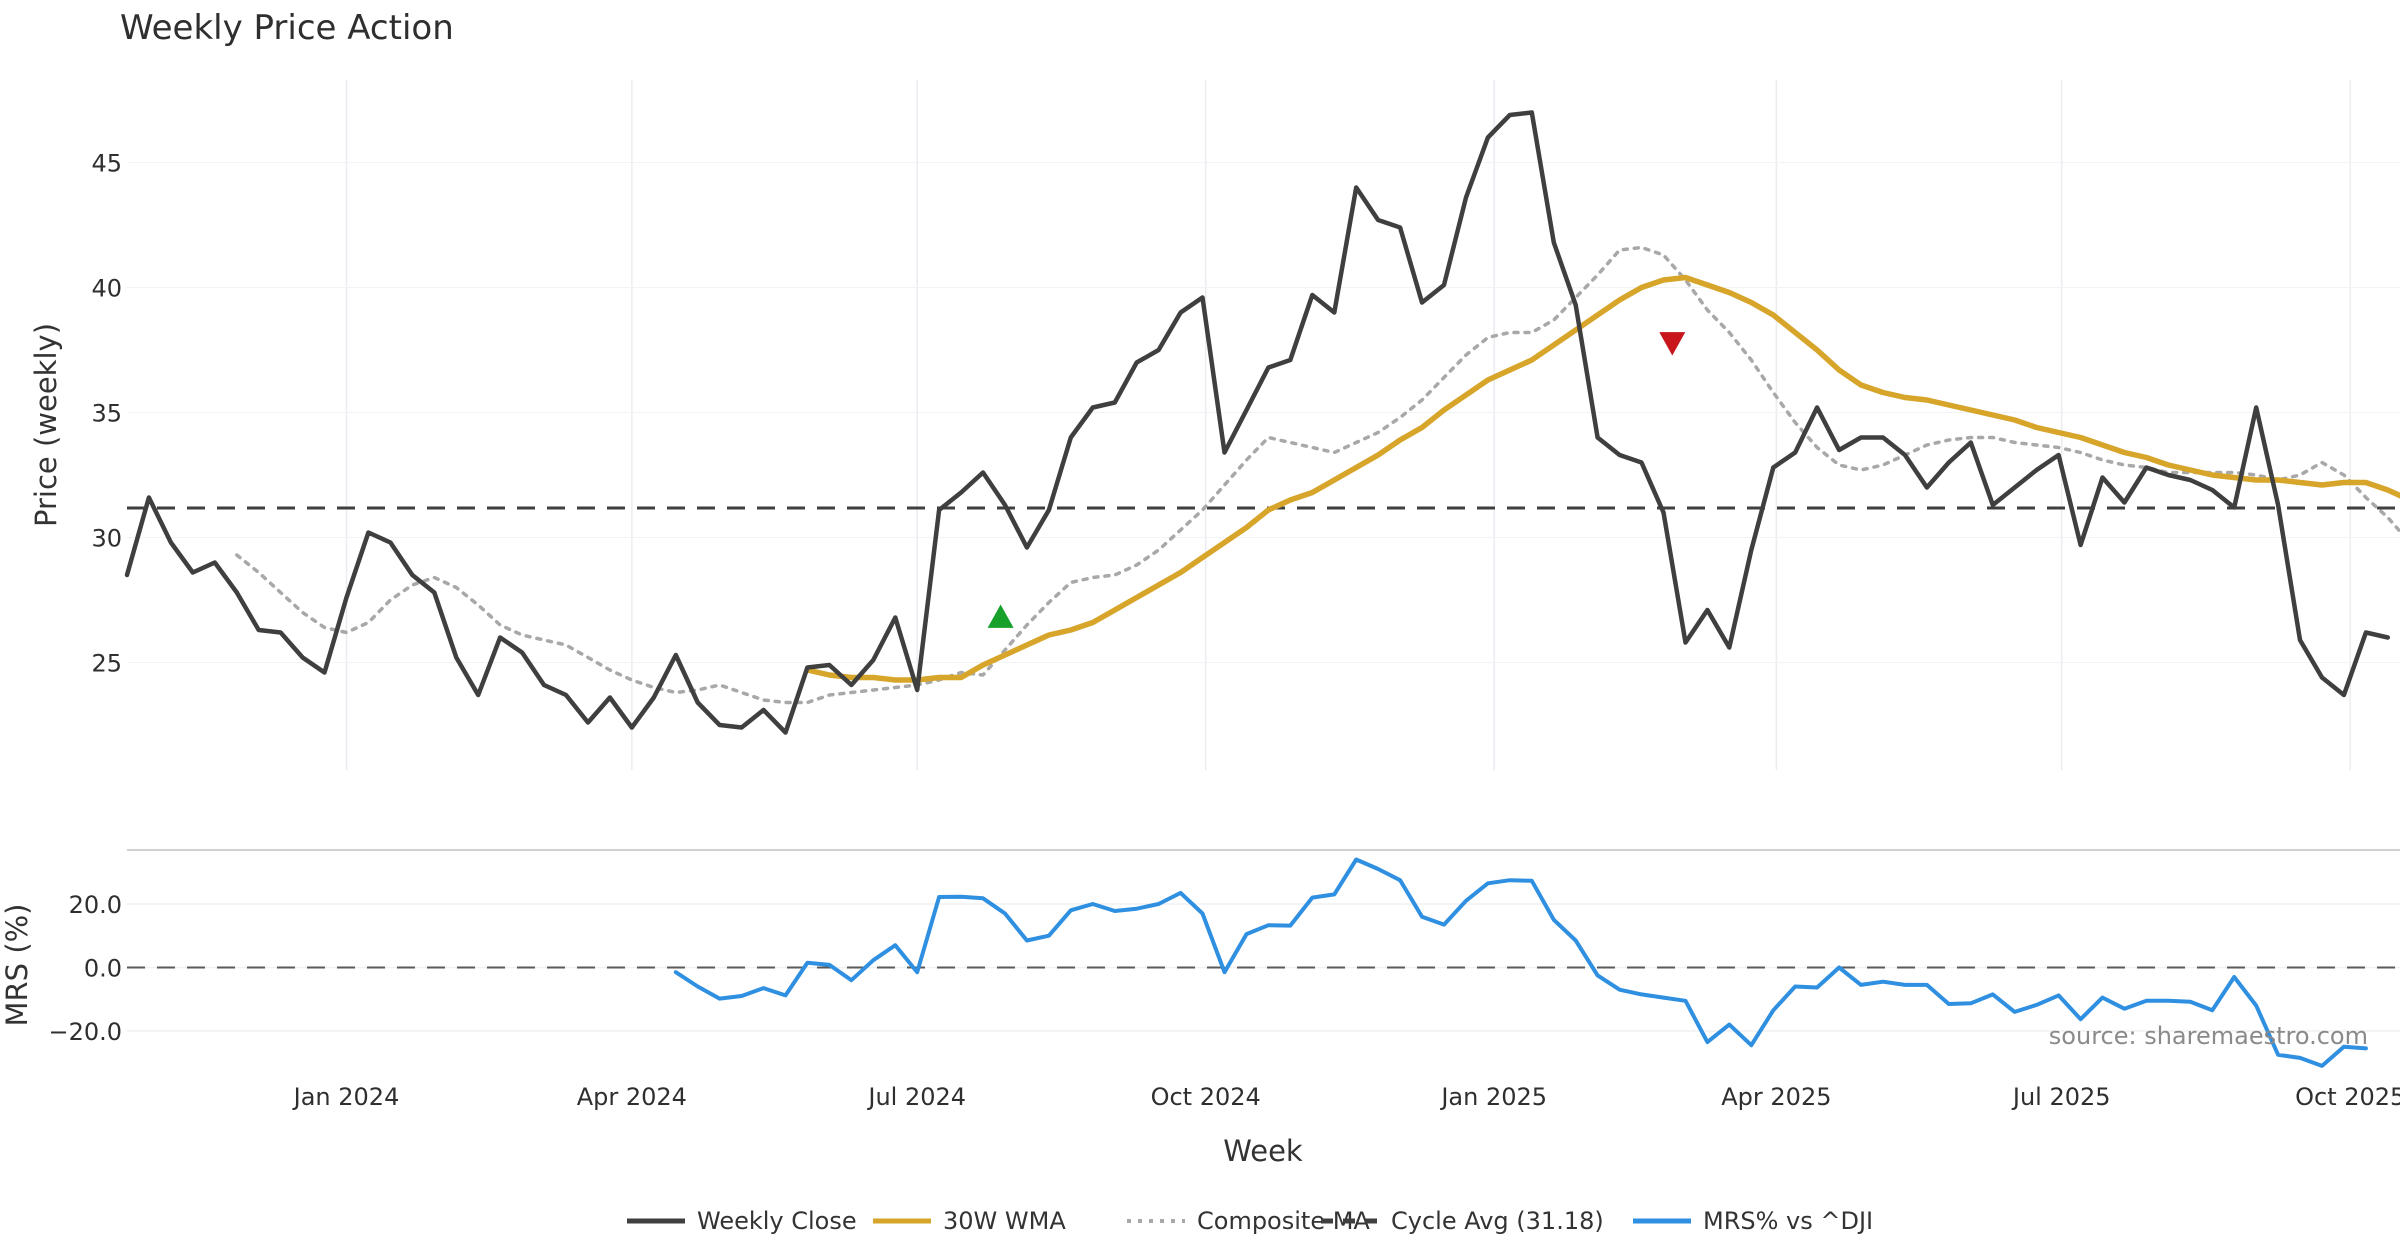  Describe the element at coordinates (1520, 962) in the screenshot. I see `mrs-line` at that location.